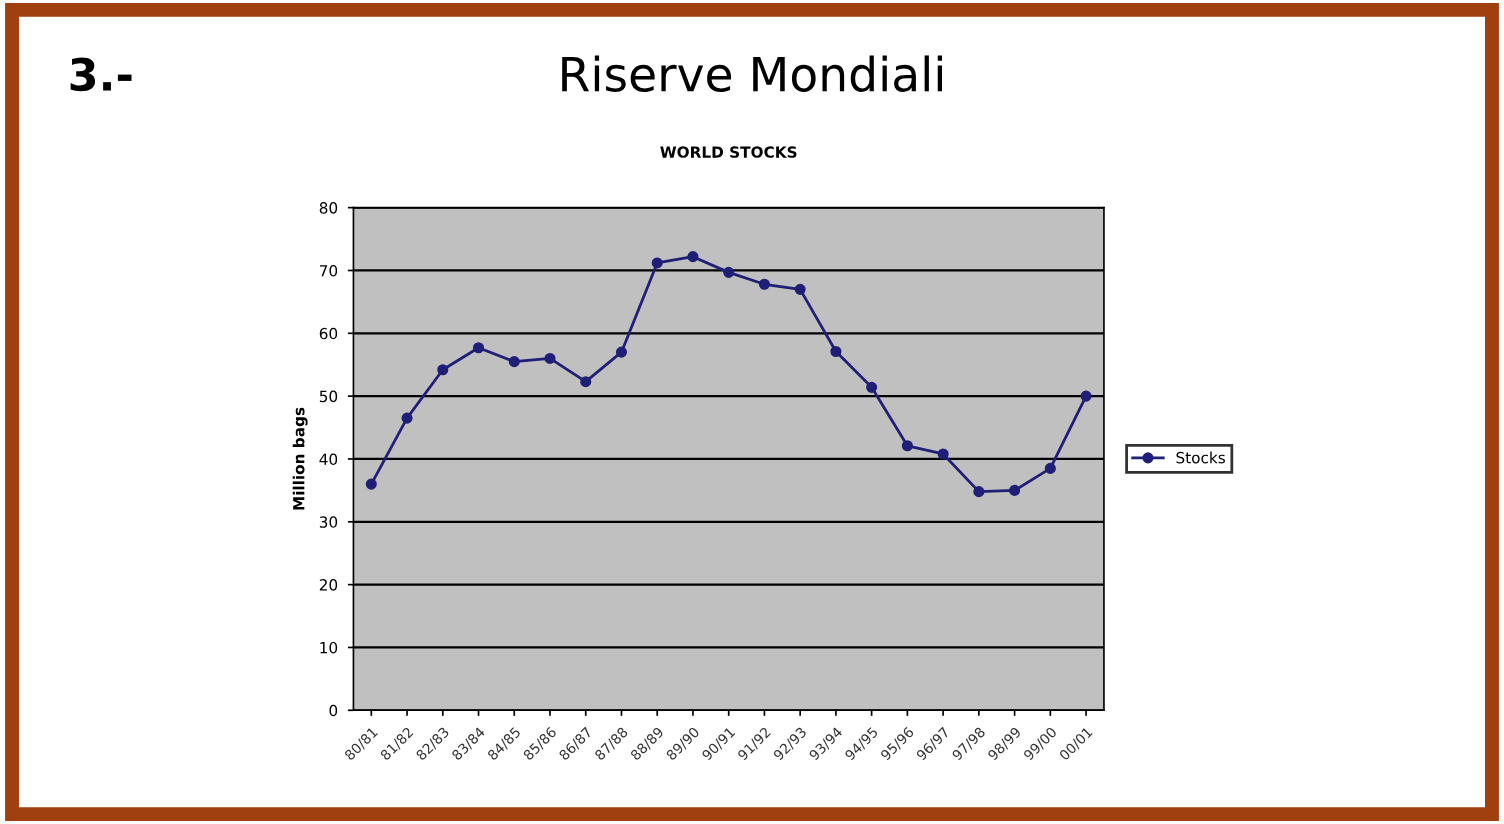  What do you see at coordinates (752, 73) in the screenshot?
I see `chart-title: Riserve Mondiali` at bounding box center [752, 73].